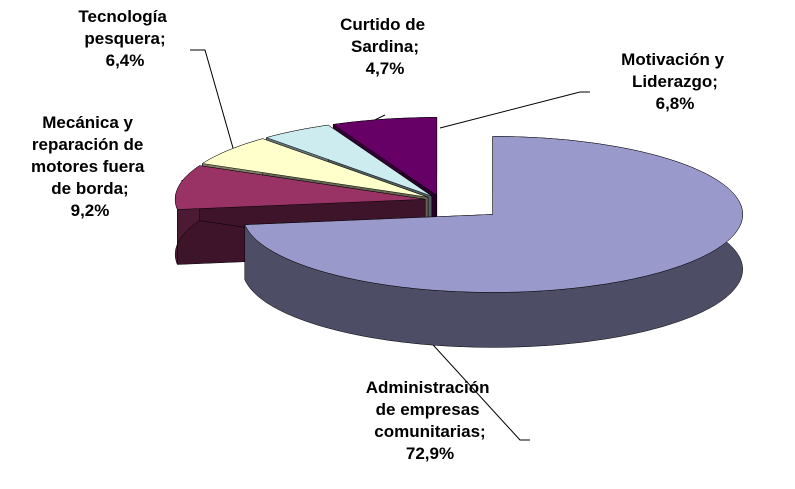  What do you see at coordinates (124, 38) in the screenshot?
I see `label-line: pesquera;` at bounding box center [124, 38].